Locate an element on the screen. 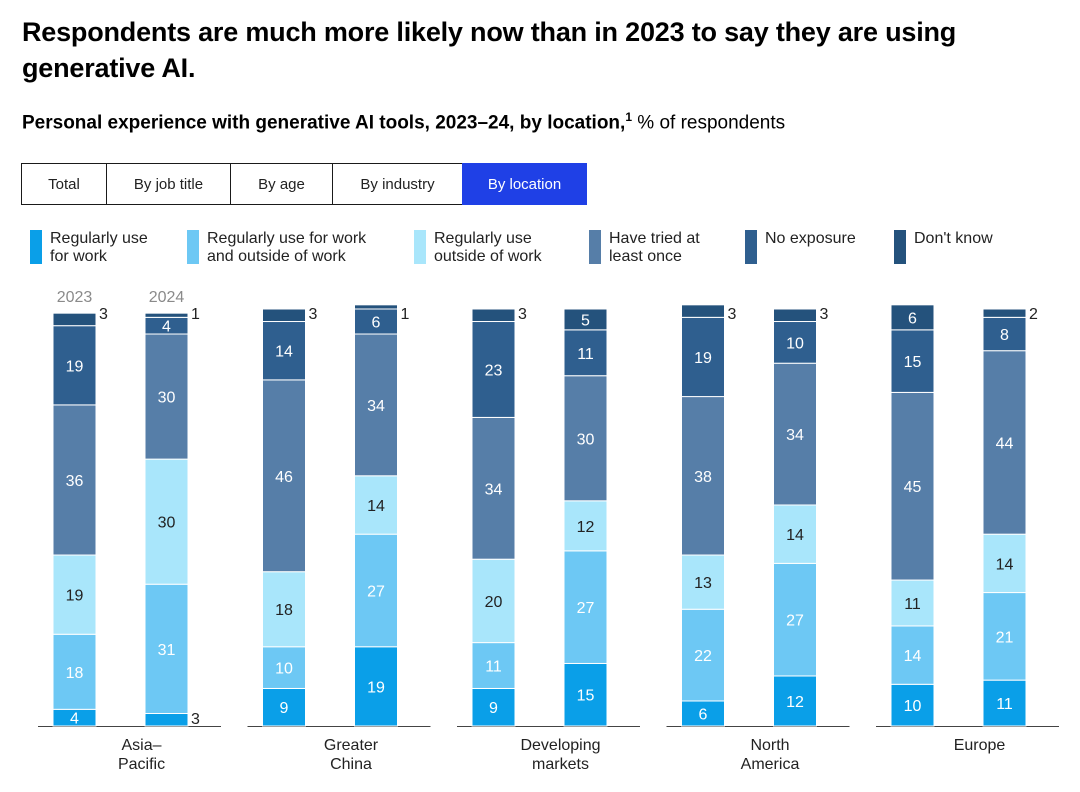 The height and width of the screenshot is (792, 1080). bar-segment-europe-2024-regularly-use-for-work-and-outside-of-work is located at coordinates (1004, 636).